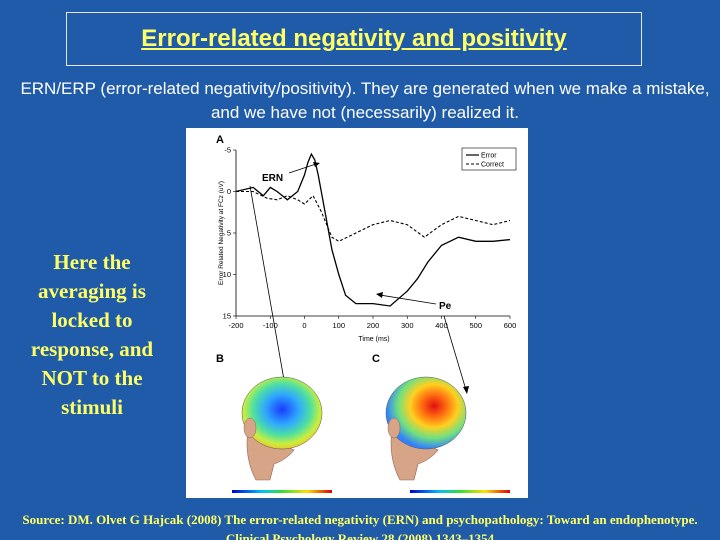  What do you see at coordinates (379, 295) in the screenshot?
I see `pe-arrowhead` at bounding box center [379, 295].